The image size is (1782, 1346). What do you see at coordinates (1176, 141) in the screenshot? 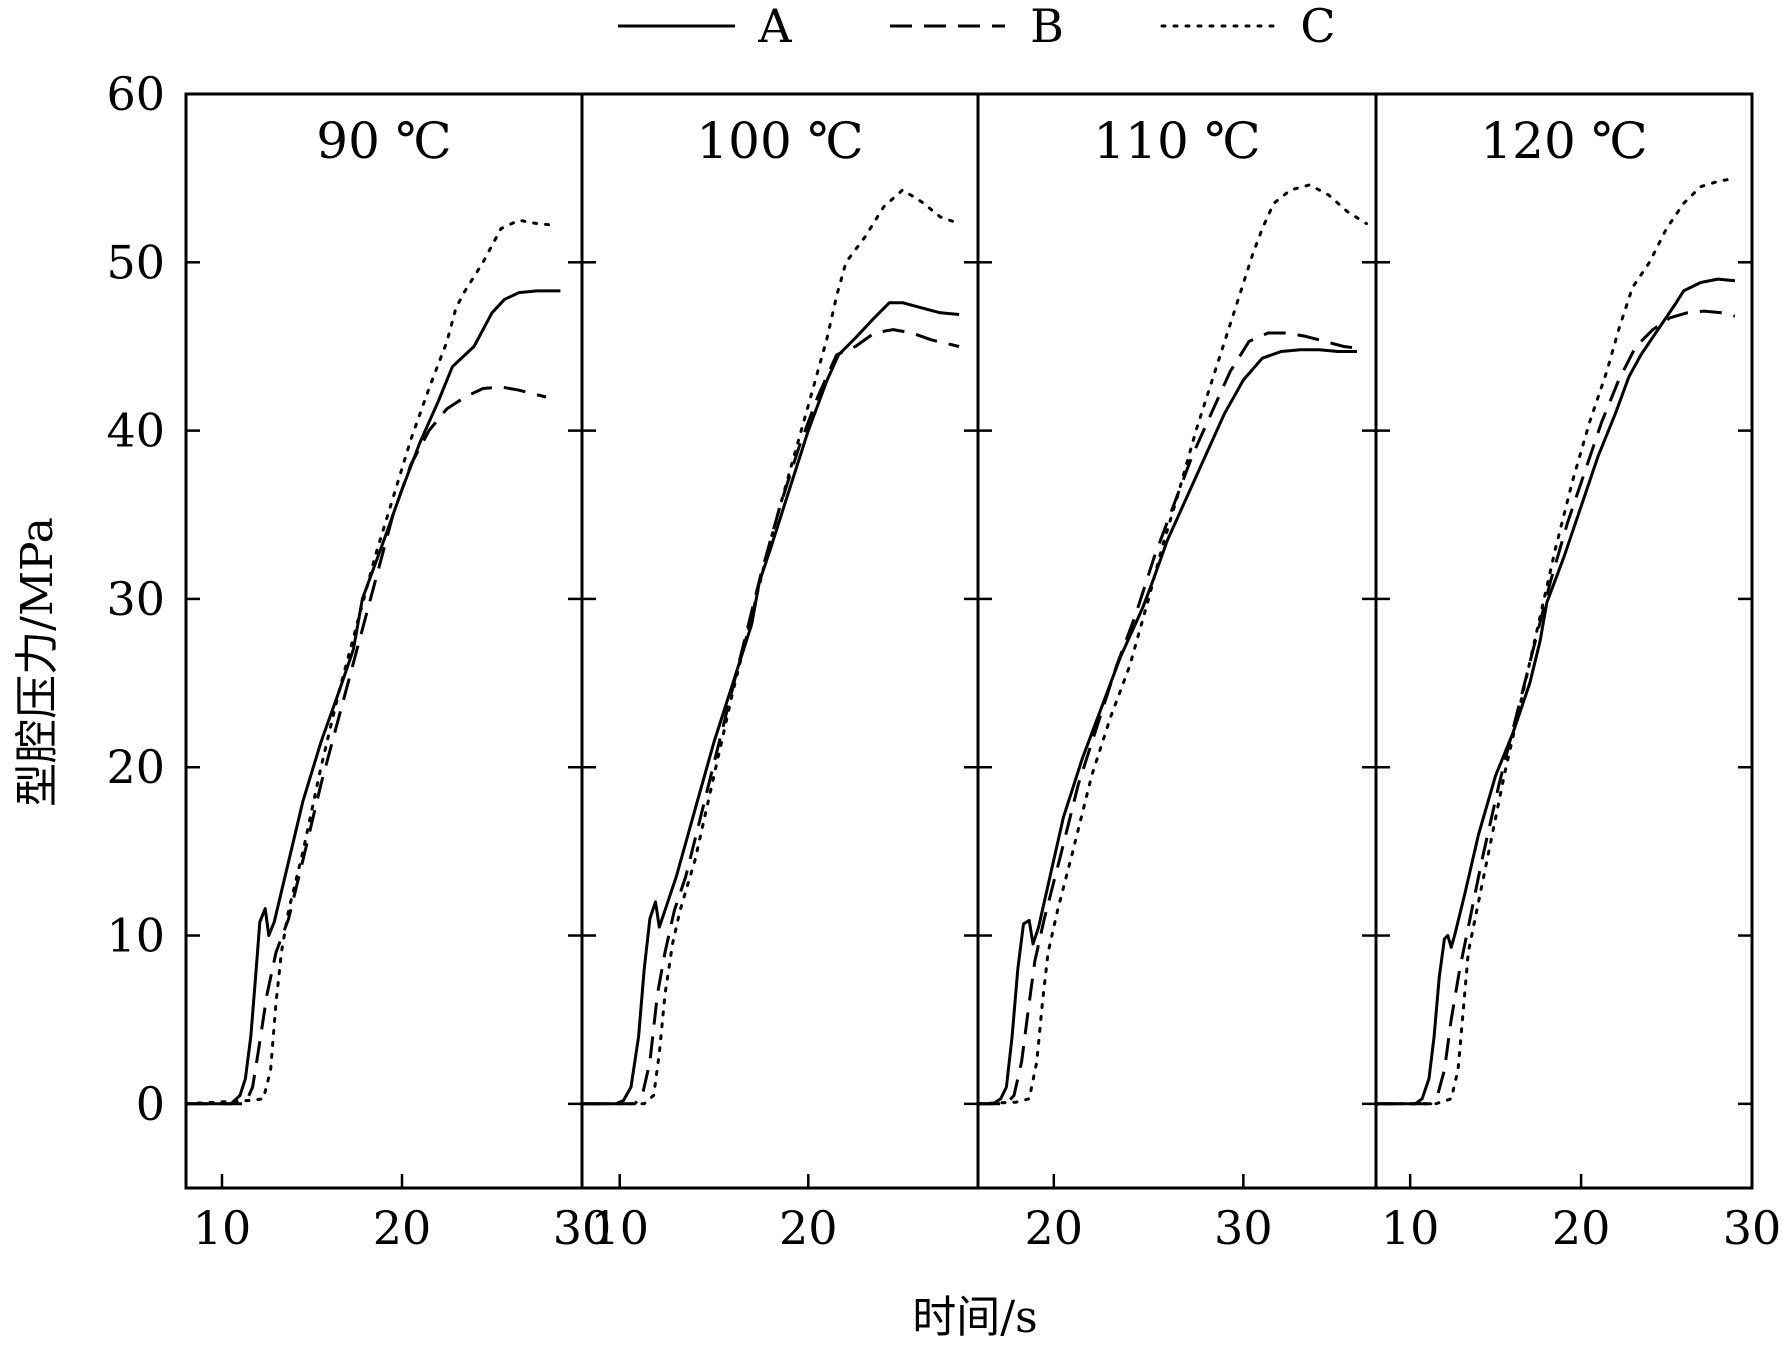
I see `panel-title: 110 ℃` at bounding box center [1176, 141].